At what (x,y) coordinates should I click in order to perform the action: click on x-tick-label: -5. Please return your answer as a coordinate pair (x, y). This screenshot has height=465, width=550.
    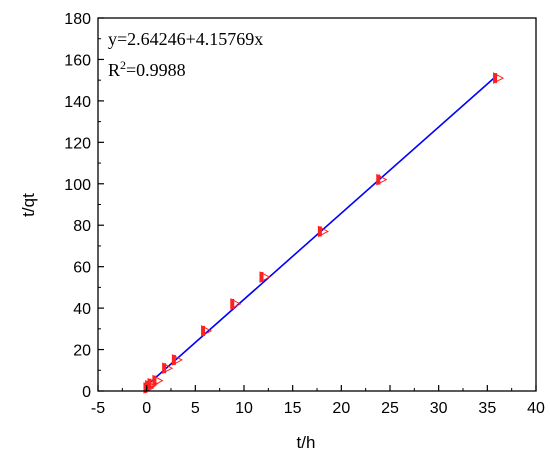
    Looking at the image, I should click on (98, 408).